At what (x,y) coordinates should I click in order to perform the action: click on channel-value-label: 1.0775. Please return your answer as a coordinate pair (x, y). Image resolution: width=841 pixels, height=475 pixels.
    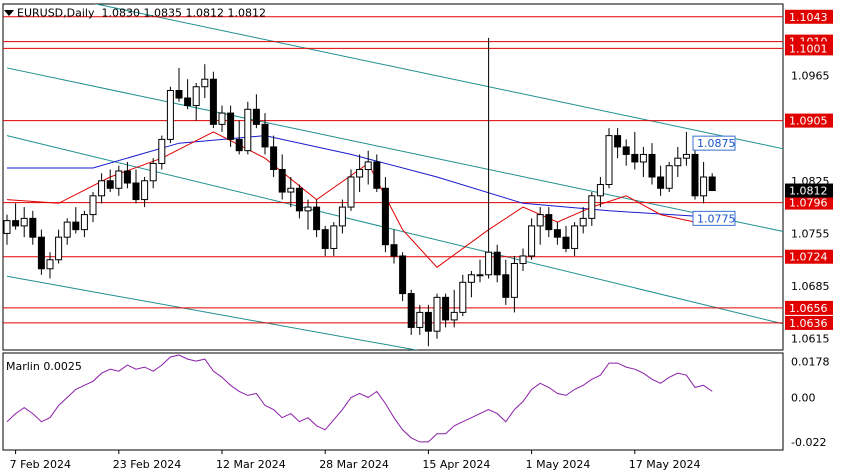
    Looking at the image, I should click on (716, 218).